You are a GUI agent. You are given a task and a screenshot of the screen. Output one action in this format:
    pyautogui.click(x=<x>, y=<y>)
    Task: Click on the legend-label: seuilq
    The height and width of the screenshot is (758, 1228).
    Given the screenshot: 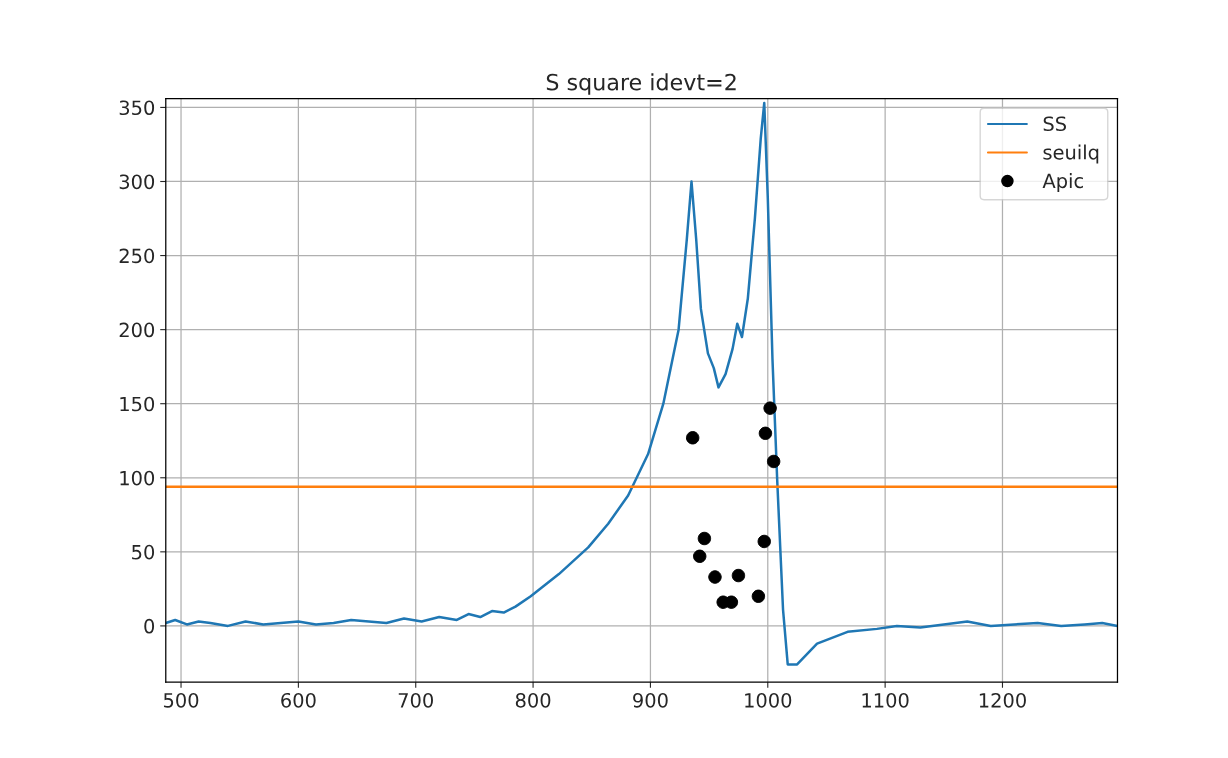 What is the action you would take?
    pyautogui.click(x=1071, y=154)
    